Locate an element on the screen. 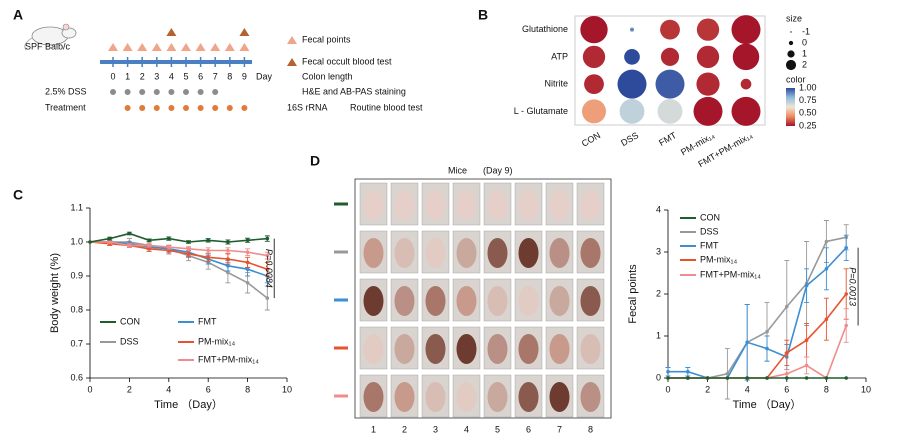  mouse-icon is located at coordinates (50, 37).